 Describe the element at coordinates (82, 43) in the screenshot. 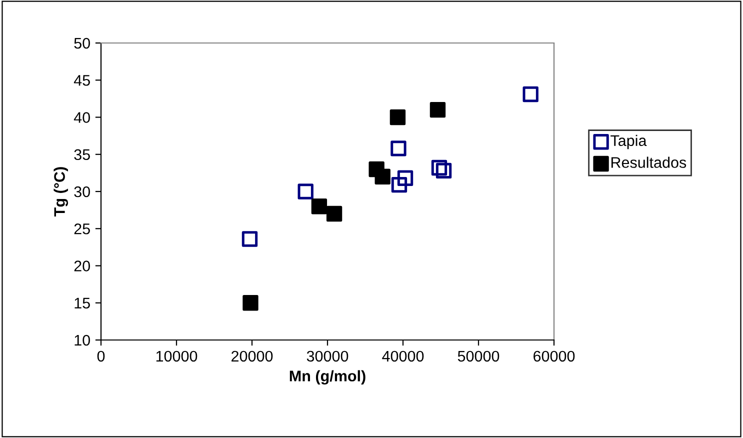

I see `y-tick-label: 50` at that location.